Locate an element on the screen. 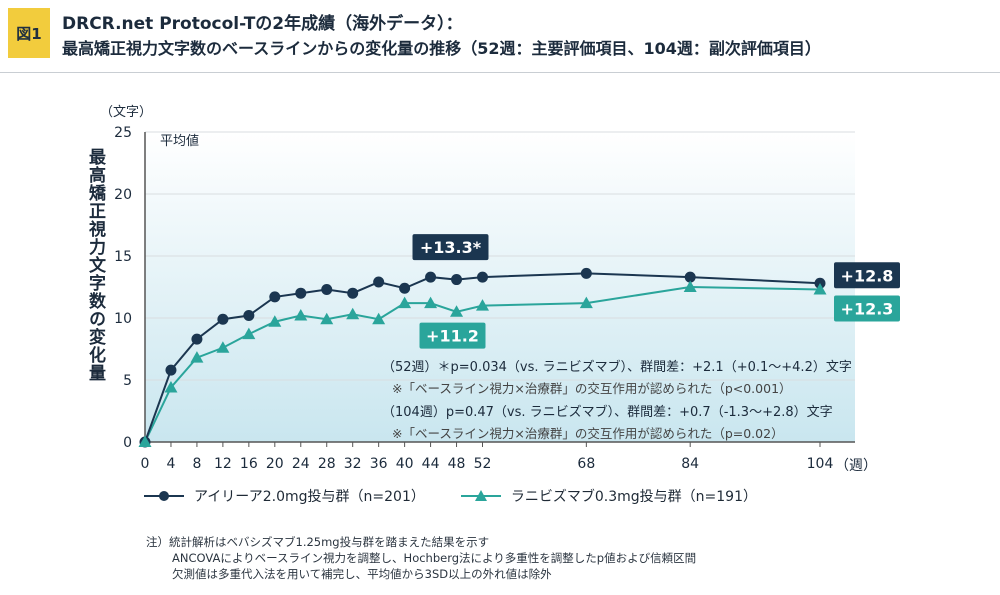 This screenshot has height=595, width=1000. x-tick-label: 104 is located at coordinates (820, 464).